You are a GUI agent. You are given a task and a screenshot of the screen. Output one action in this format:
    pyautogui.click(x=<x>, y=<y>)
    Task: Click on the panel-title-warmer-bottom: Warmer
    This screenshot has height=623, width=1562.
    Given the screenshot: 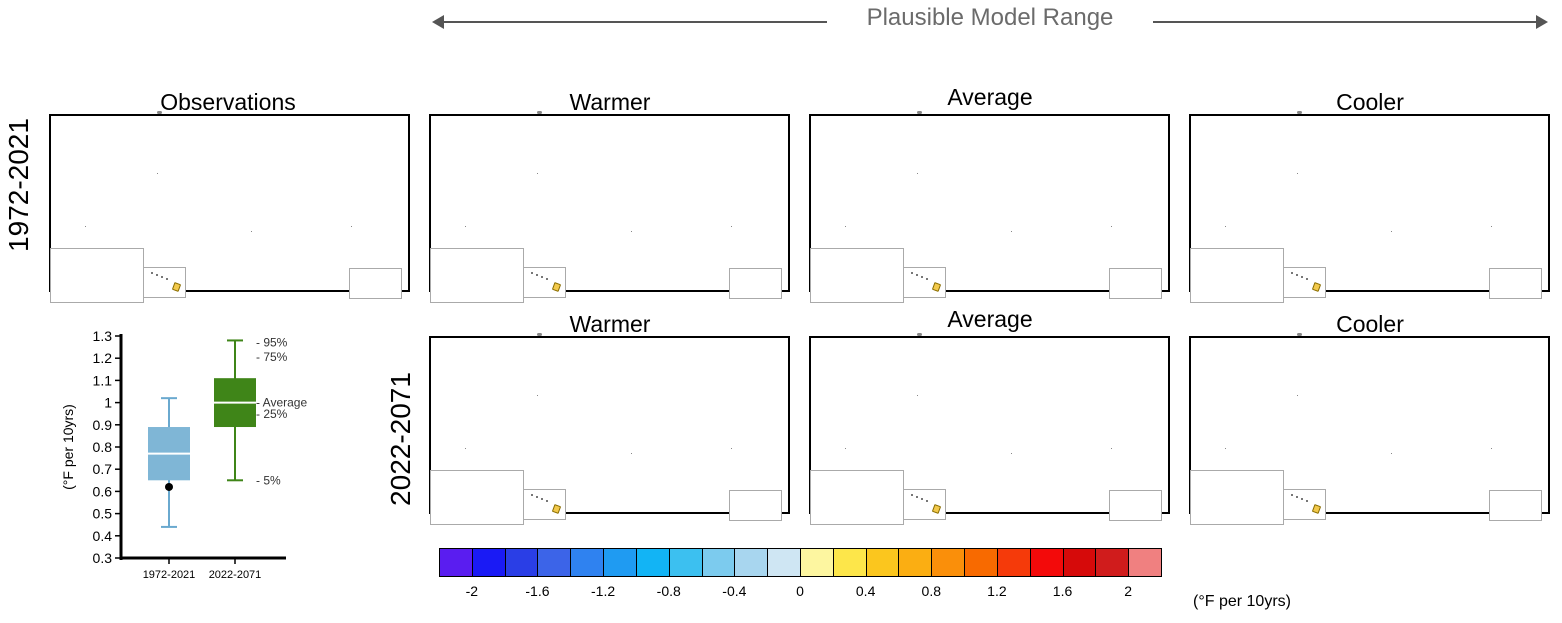 What is the action you would take?
    pyautogui.click(x=610, y=324)
    